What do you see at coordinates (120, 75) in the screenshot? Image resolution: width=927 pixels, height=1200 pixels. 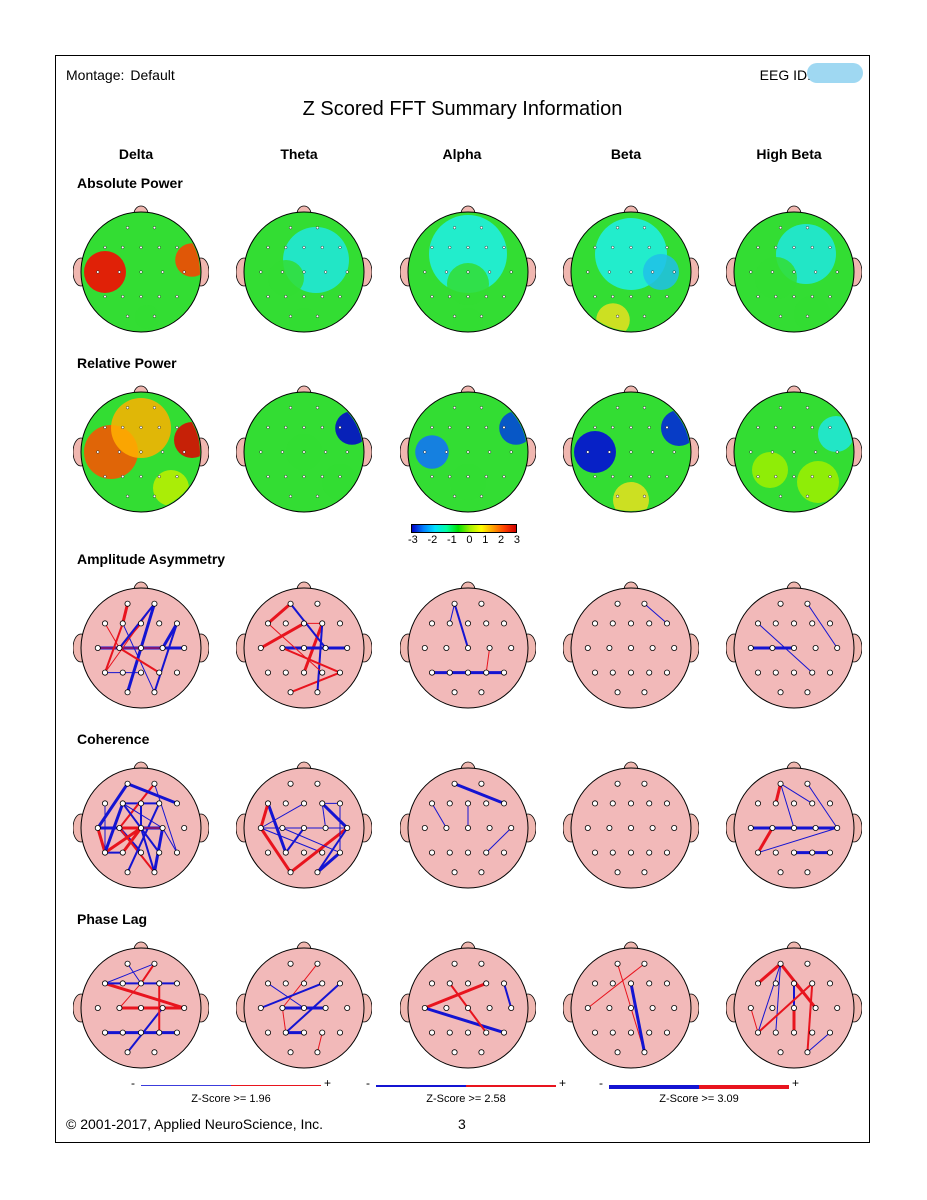 I see `montage-info: Montage: Default` at bounding box center [120, 75].